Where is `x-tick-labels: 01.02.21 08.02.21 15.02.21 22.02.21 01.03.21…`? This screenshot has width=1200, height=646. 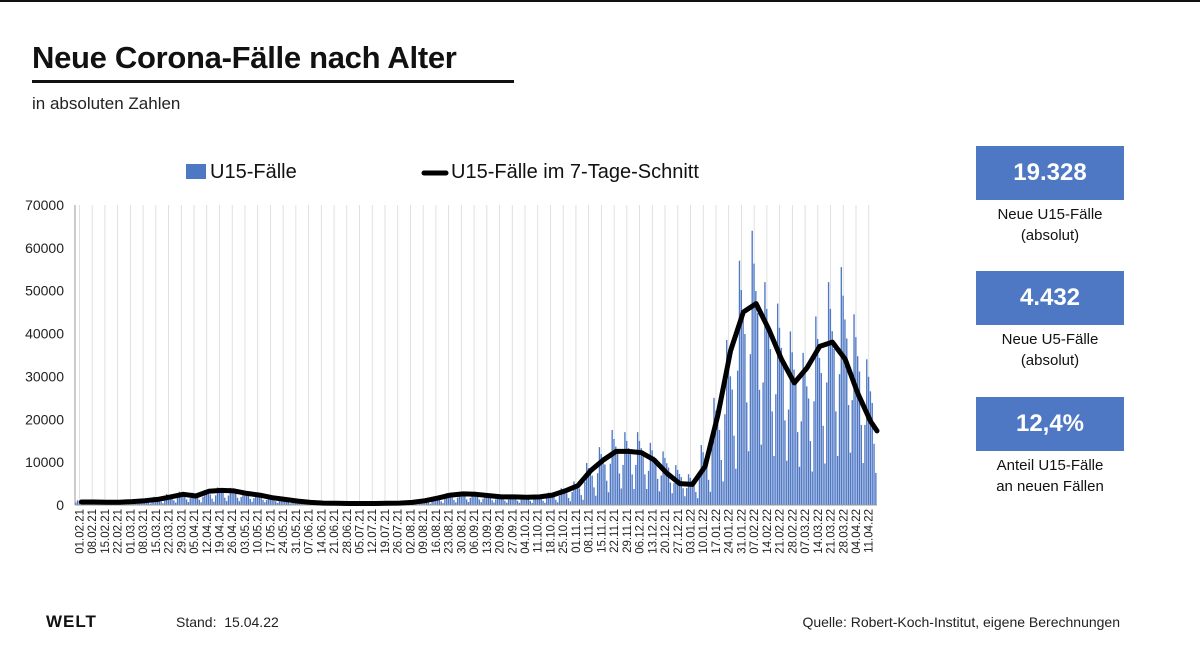 x-tick-labels: 01.02.21 08.02.21 15.02.21 22.02.21 01.03.21… is located at coordinates (474, 531).